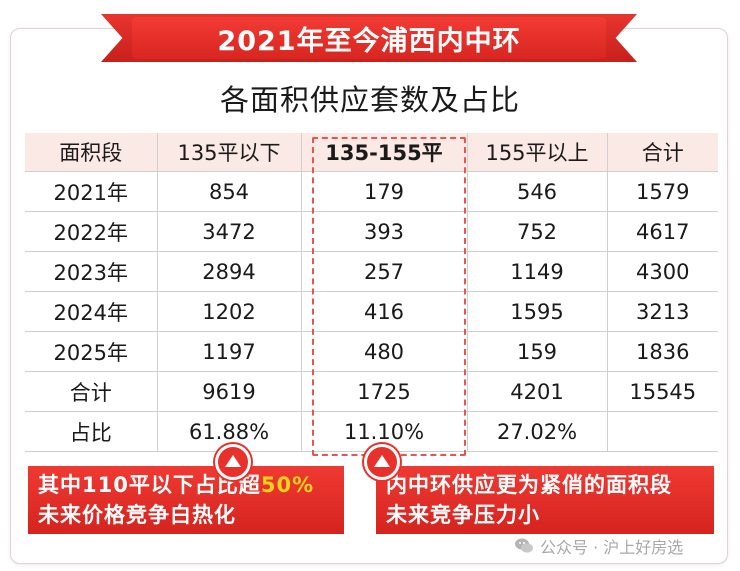 This screenshot has height=571, width=740. I want to click on table-cell: 3213, so click(662, 311).